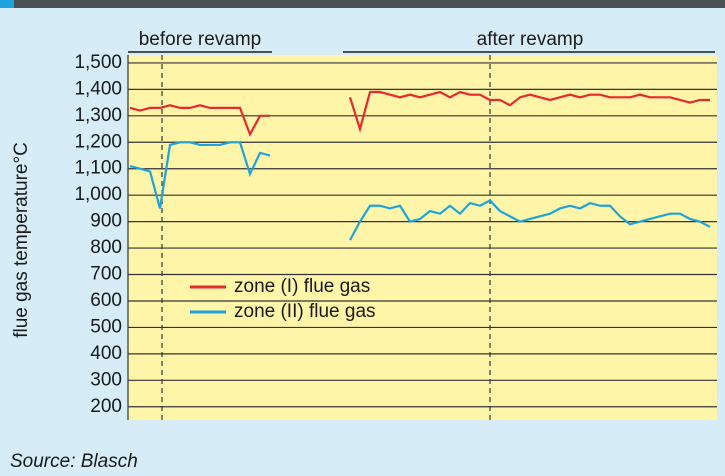 This screenshot has height=476, width=725. Describe the element at coordinates (362, 4) in the screenshot. I see `top-bar` at that location.